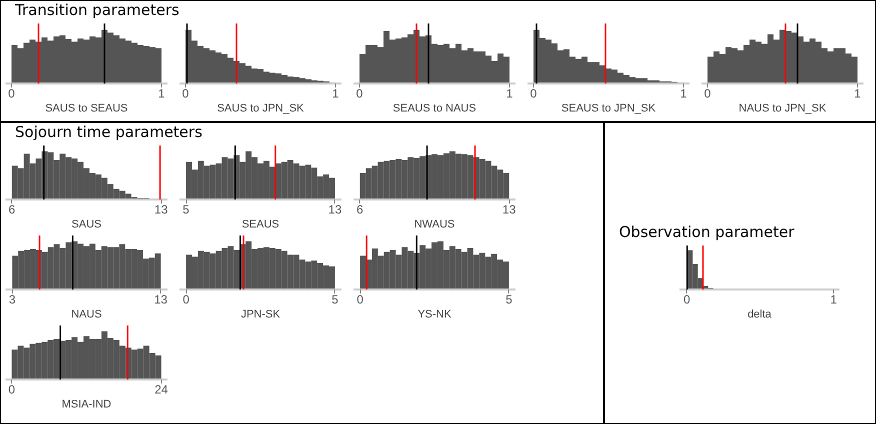  I want to click on x-axis-title: delta, so click(760, 314).